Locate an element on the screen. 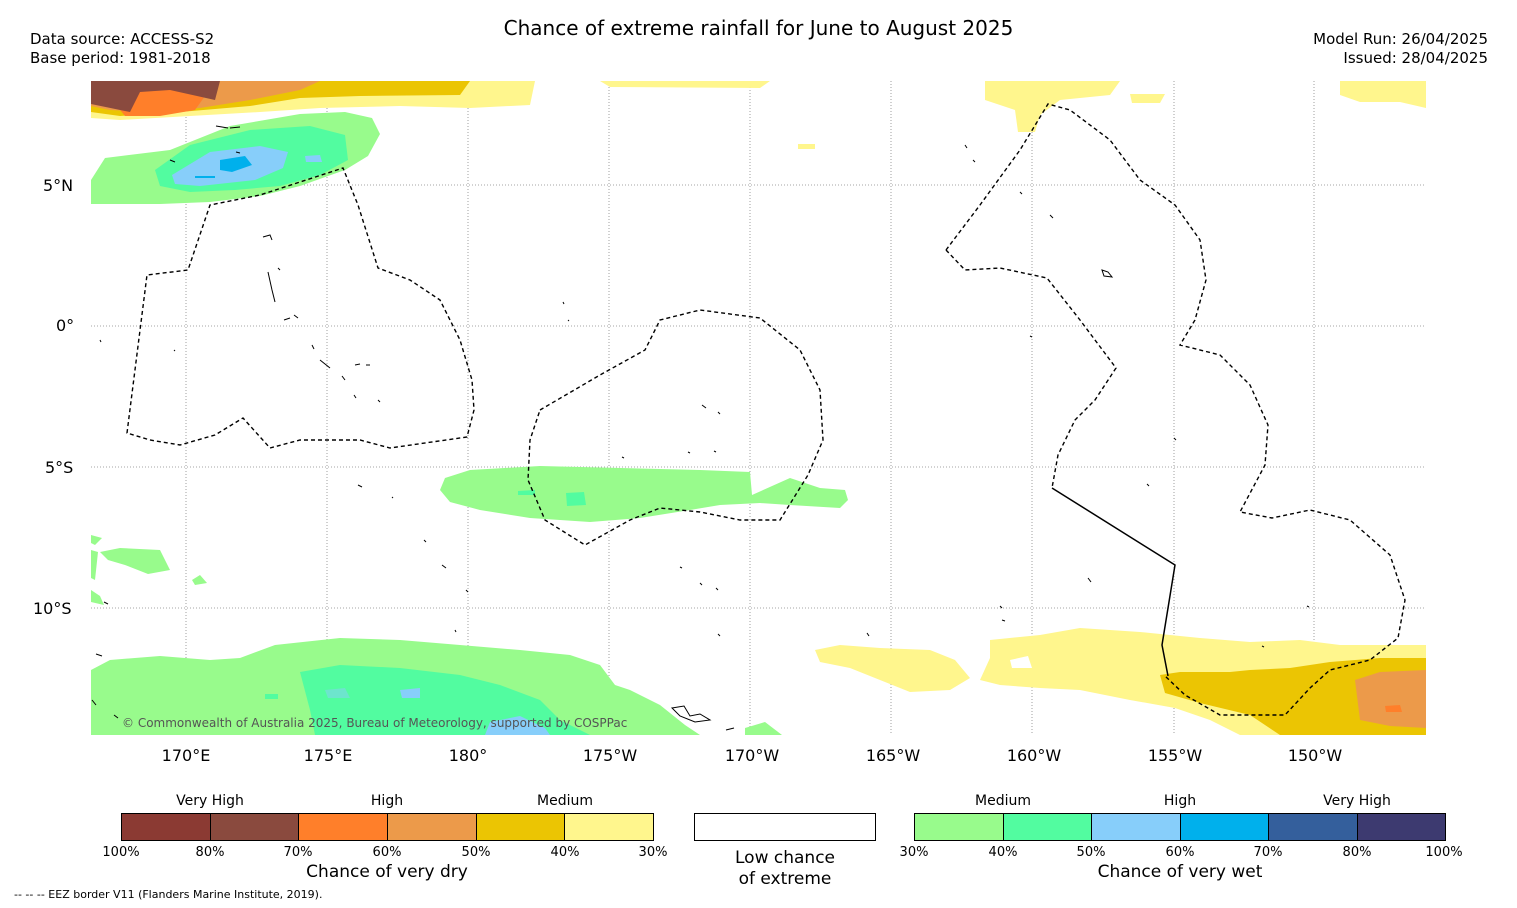 This screenshot has width=1517, height=908. dry-category-very-high: Very High is located at coordinates (210, 801).